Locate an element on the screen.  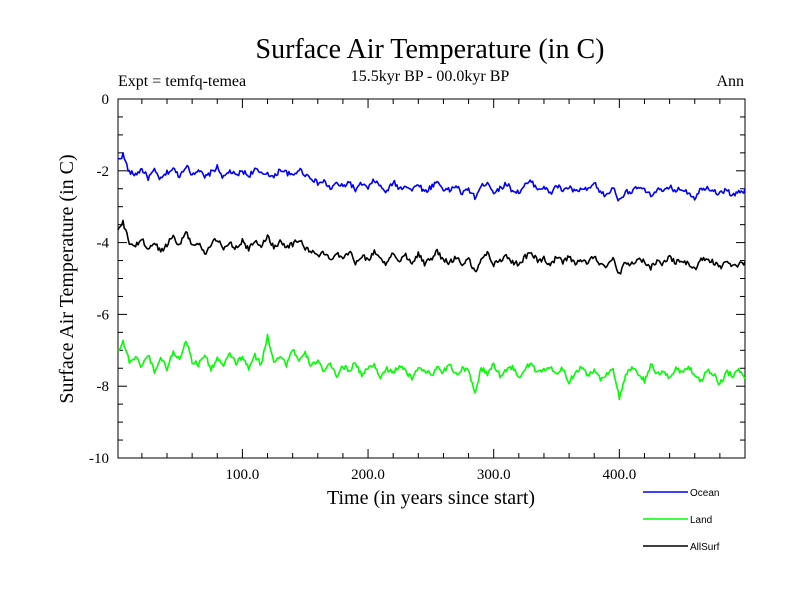
x-tick-label: 300.0 is located at coordinates (494, 475).